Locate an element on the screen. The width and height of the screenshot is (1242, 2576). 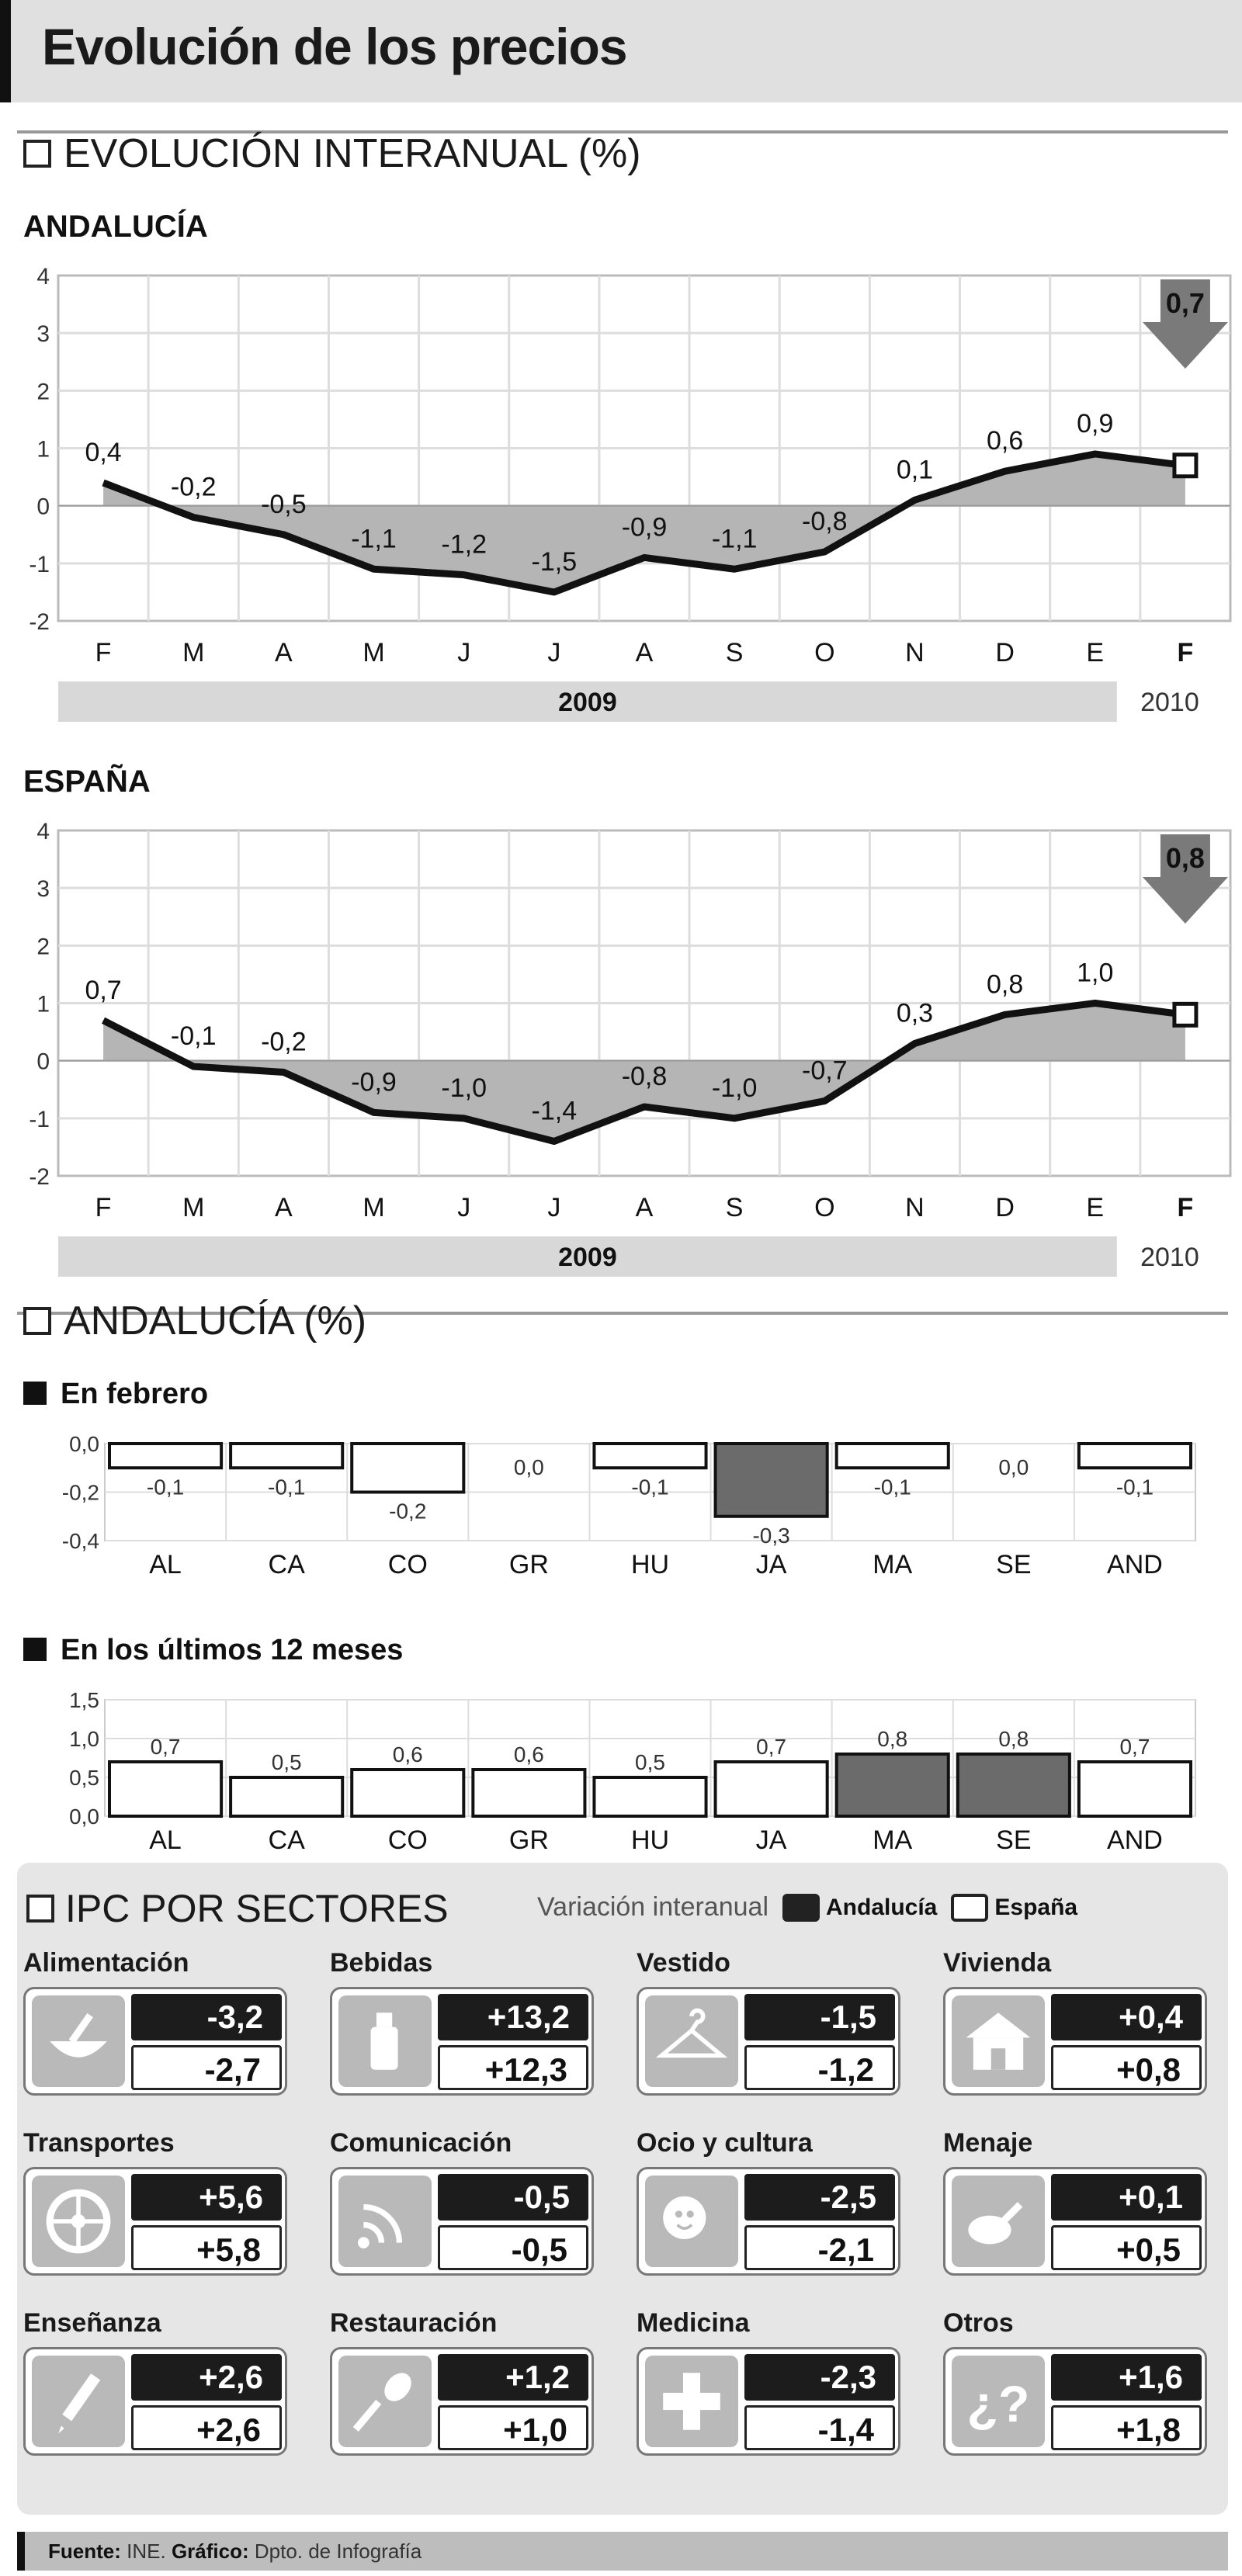
sector-values: +5,6 +5,8 is located at coordinates (155, 2221).